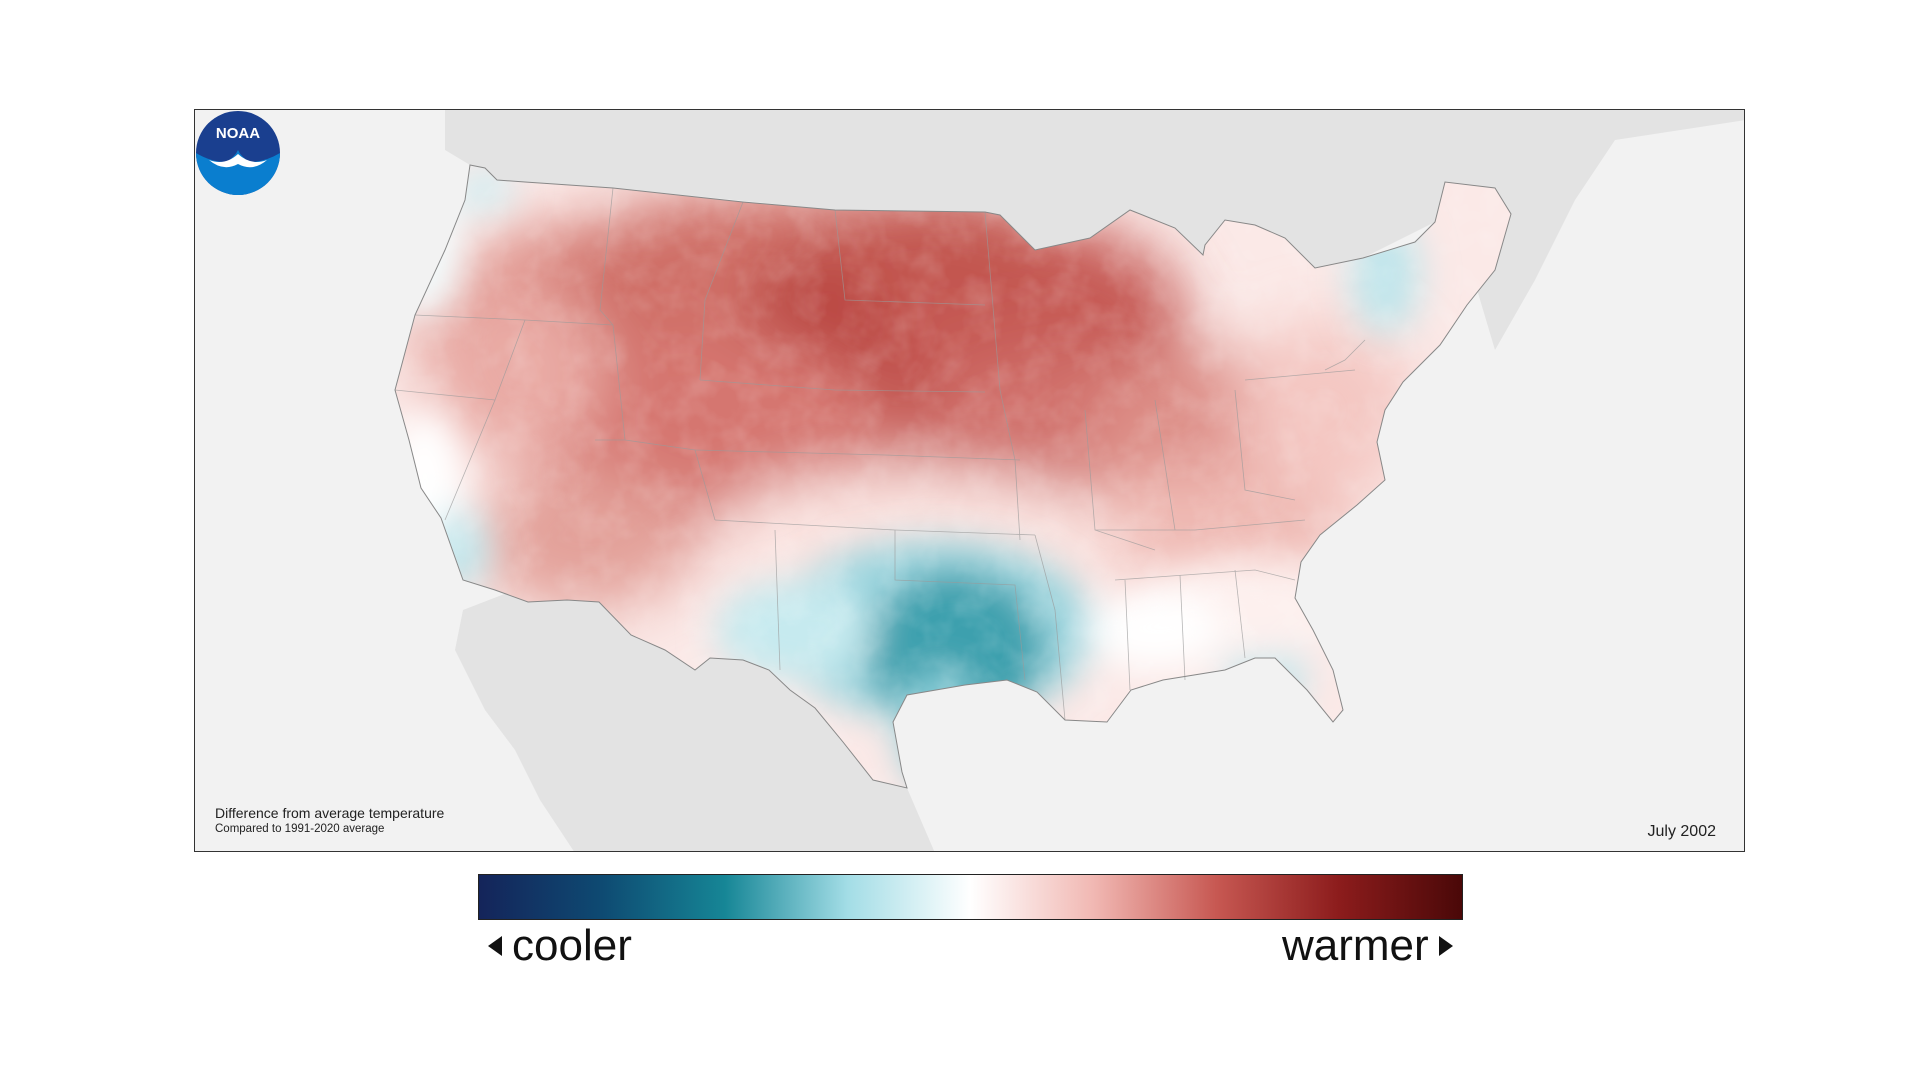  What do you see at coordinates (238, 133) in the screenshot?
I see `noaa-logo-text: NOAA` at bounding box center [238, 133].